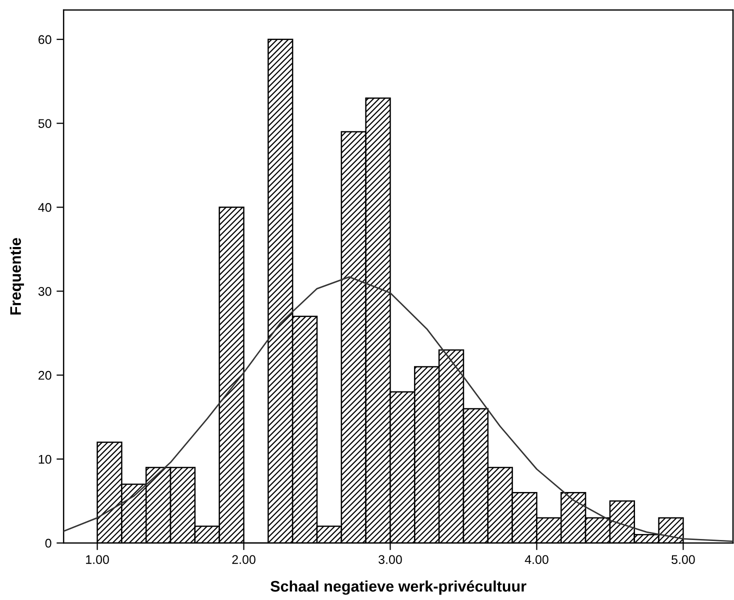 The image size is (734, 600). I want to click on y-tick-label: 60, so click(45, 39).